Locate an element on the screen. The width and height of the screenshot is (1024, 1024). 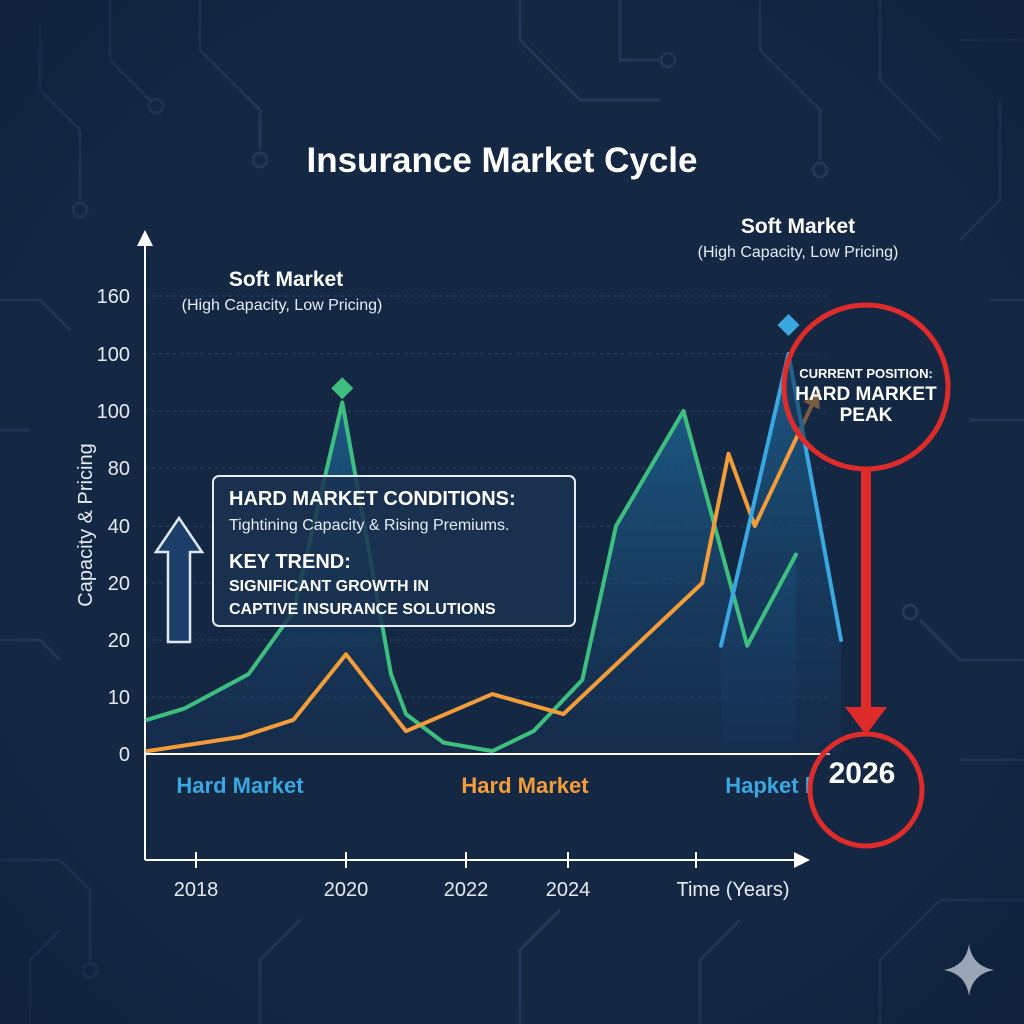
current-position-callout: CURRENT POSITION: HARD MARKET PEAK is located at coordinates (866, 387).